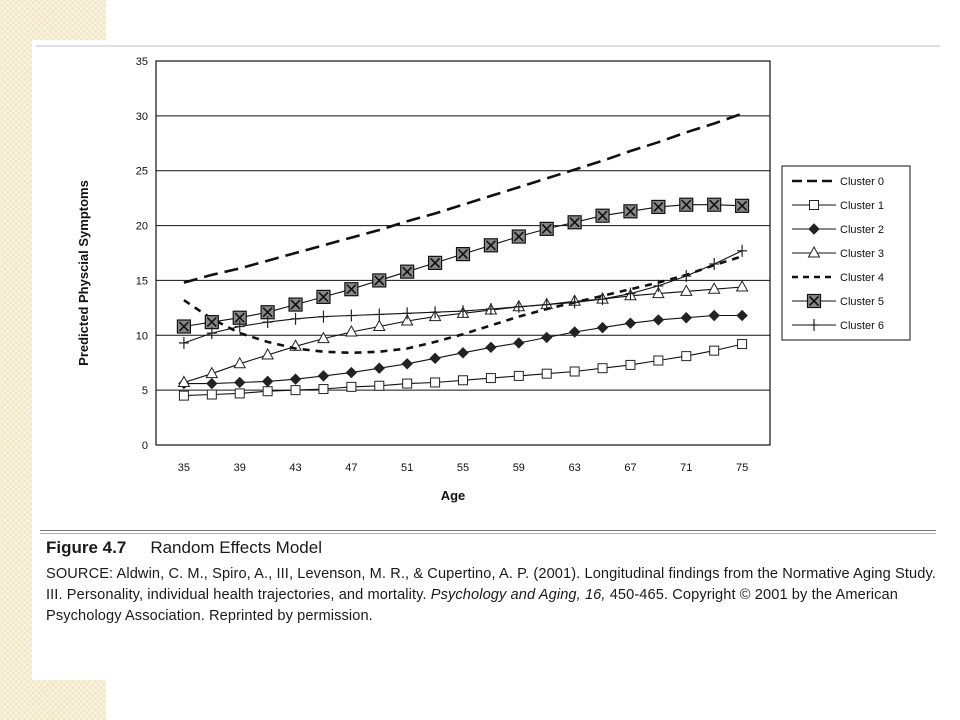  I want to click on legend-label: Cluster 4, so click(862, 278).